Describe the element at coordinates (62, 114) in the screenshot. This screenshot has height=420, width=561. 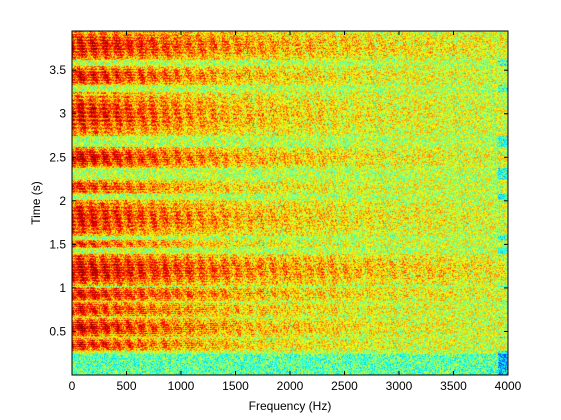
I see `y-tick-label: 3` at that location.